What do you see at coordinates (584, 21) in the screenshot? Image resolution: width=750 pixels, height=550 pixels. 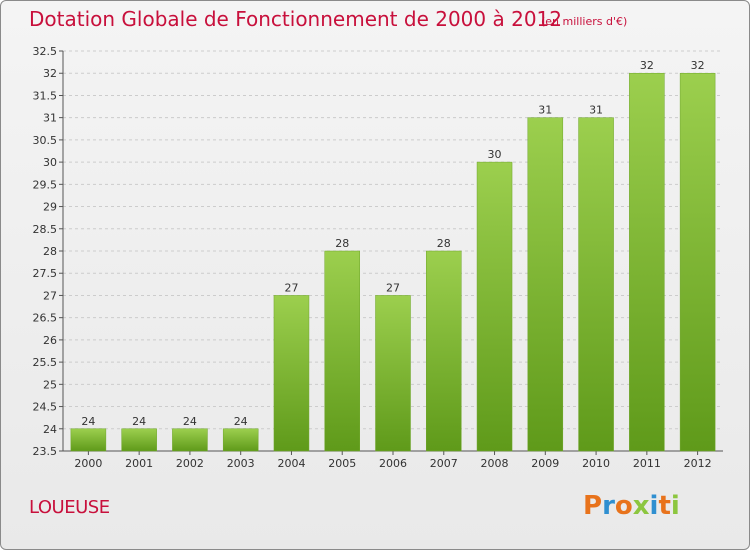 I see `chart-unit: (en milliers d'€)` at bounding box center [584, 21].